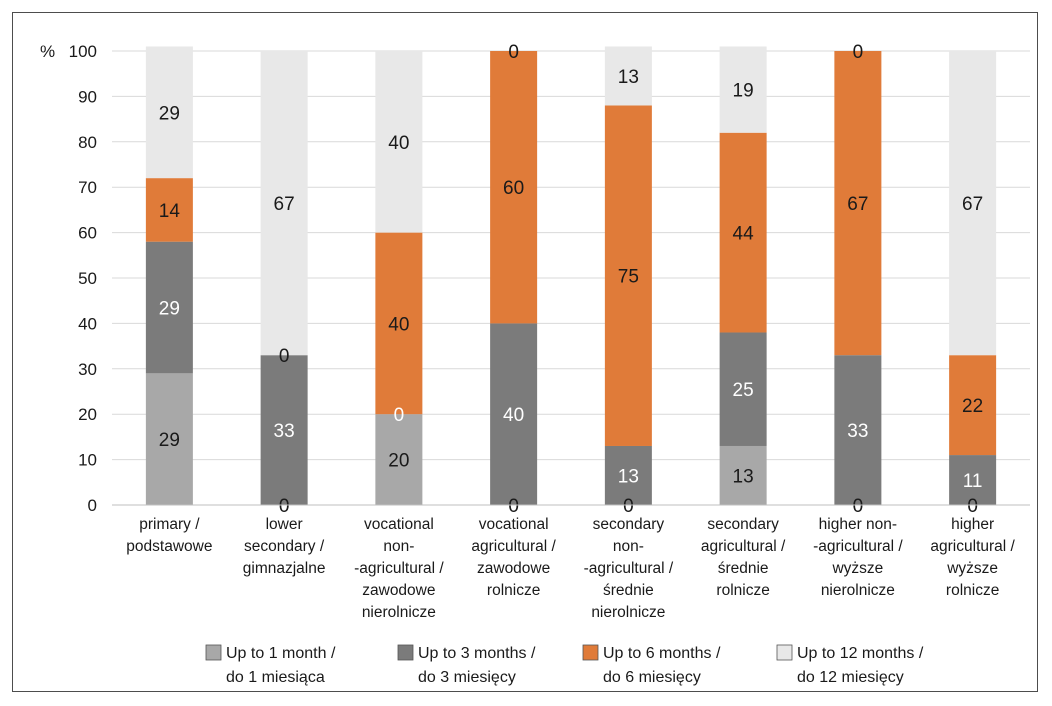 This screenshot has height=706, width=1052. Describe the element at coordinates (87, 96) in the screenshot. I see `y-tick-label: 90` at that location.